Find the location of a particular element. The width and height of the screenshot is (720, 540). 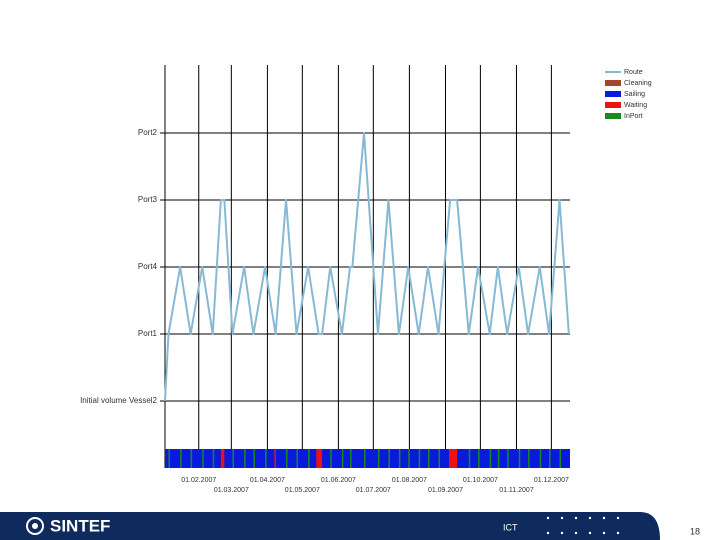

unit-label: ICT is located at coordinates (510, 527).